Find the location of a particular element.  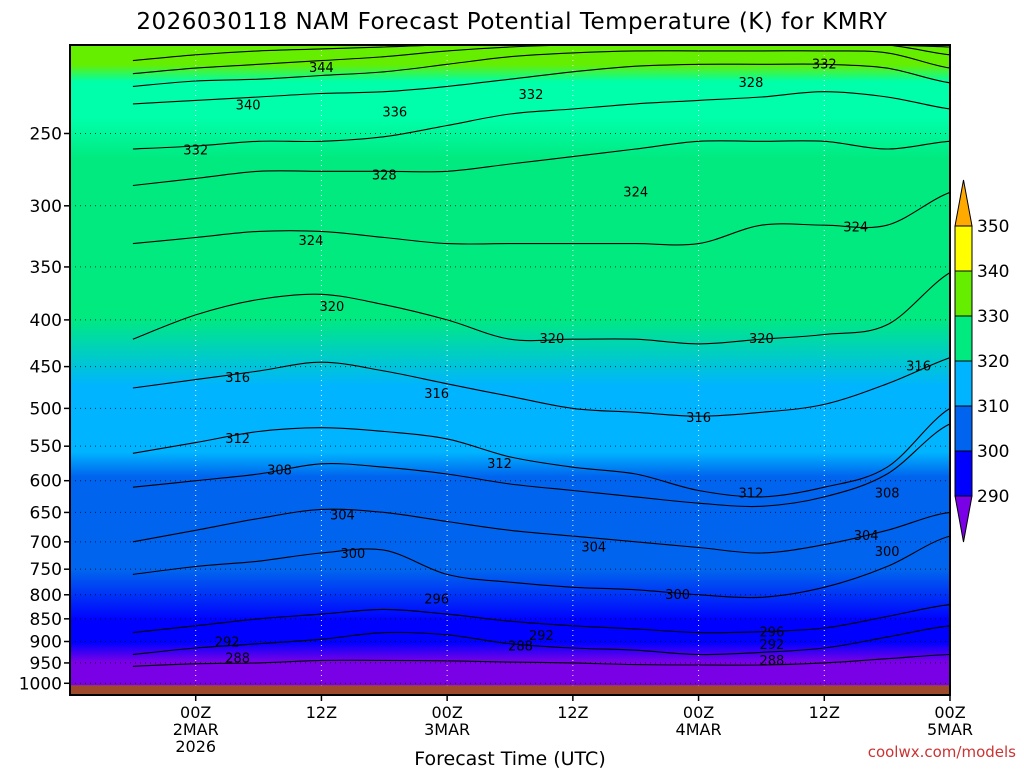

colorbar-tick-330: 330 is located at coordinates (993, 317).